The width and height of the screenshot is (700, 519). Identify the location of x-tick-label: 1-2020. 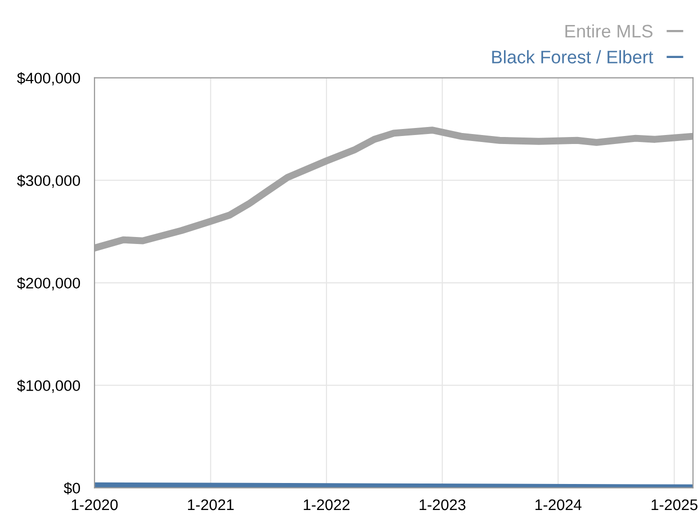
(95, 504).